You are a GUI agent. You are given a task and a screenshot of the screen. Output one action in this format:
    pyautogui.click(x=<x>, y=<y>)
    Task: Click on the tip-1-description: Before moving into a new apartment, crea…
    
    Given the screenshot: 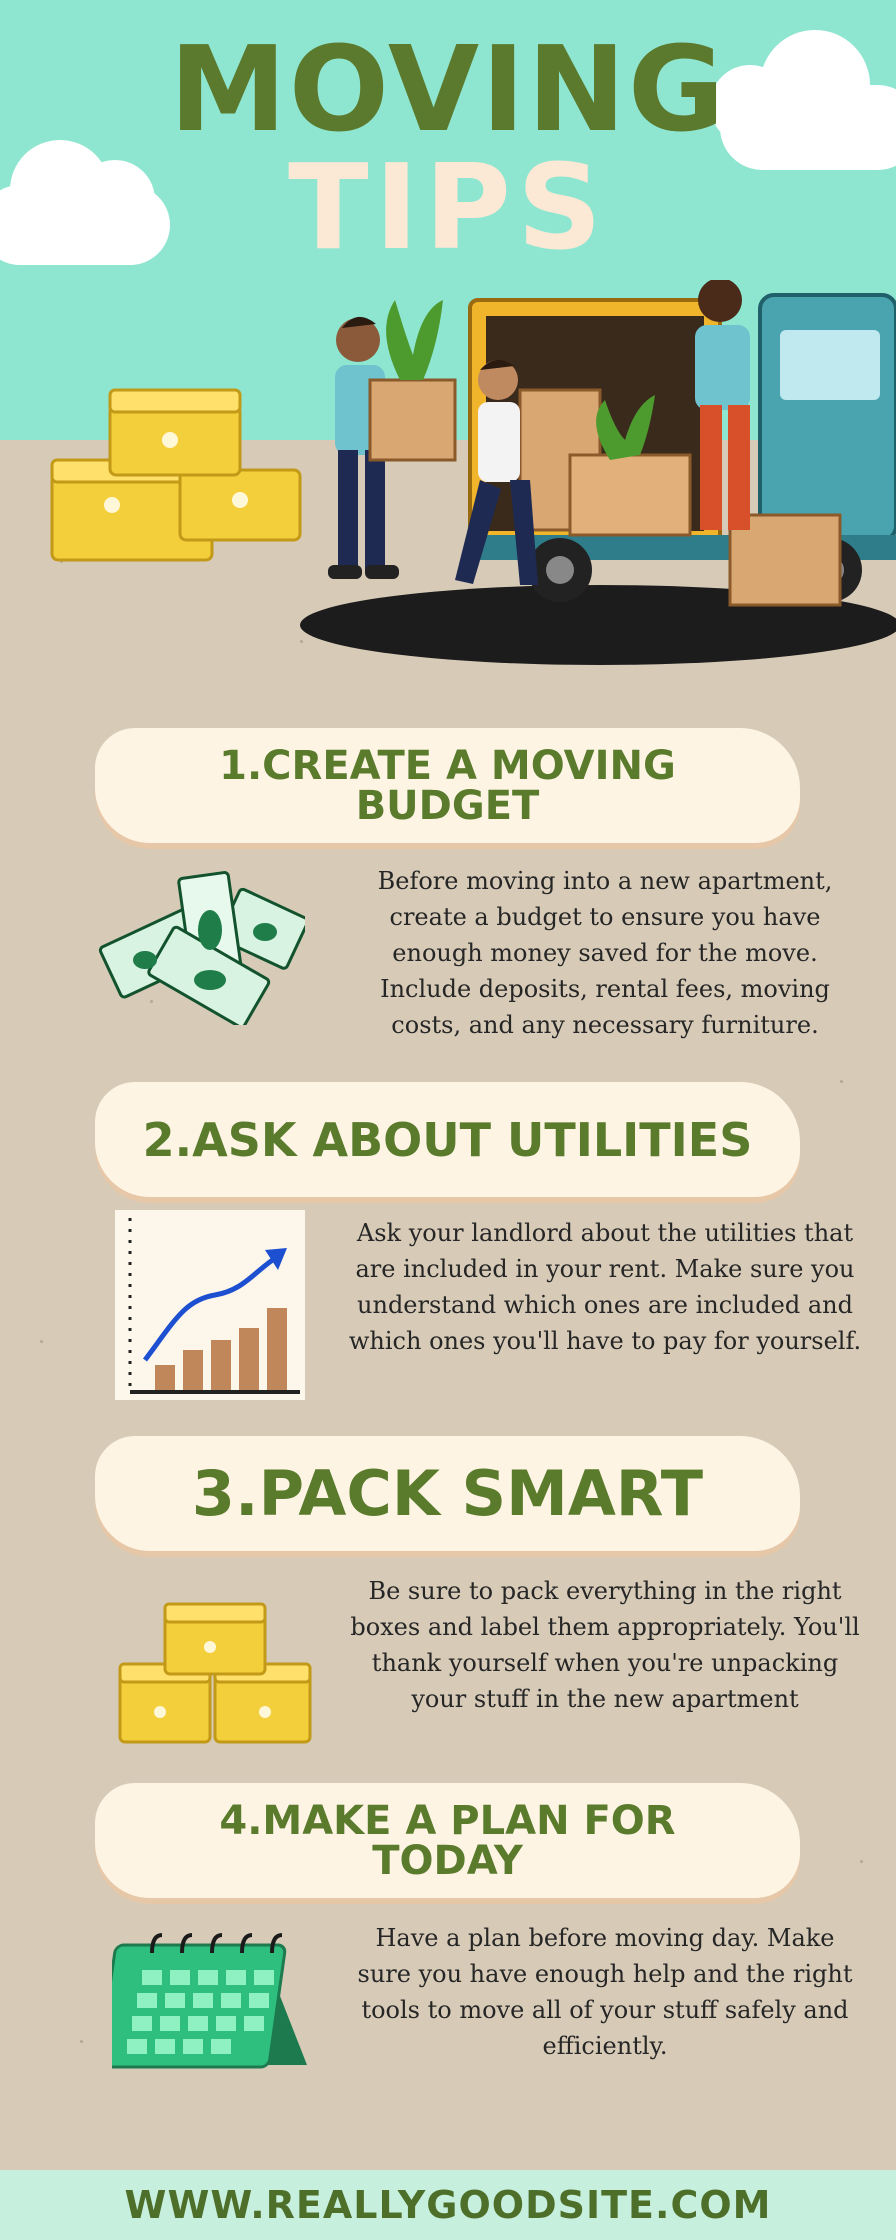 What is the action you would take?
    pyautogui.click(x=605, y=953)
    